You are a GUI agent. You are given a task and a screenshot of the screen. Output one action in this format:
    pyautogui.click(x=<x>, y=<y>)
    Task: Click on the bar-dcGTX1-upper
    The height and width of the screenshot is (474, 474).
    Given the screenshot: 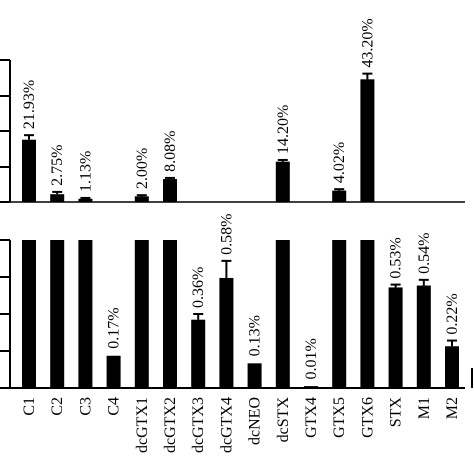 What is the action you would take?
    pyautogui.click(x=141, y=199)
    